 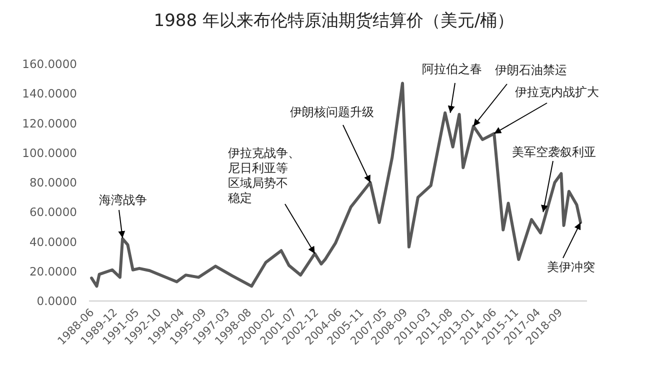 What do you see at coordinates (49, 123) in the screenshot?
I see `y-tick-label: 120.0000` at bounding box center [49, 123].